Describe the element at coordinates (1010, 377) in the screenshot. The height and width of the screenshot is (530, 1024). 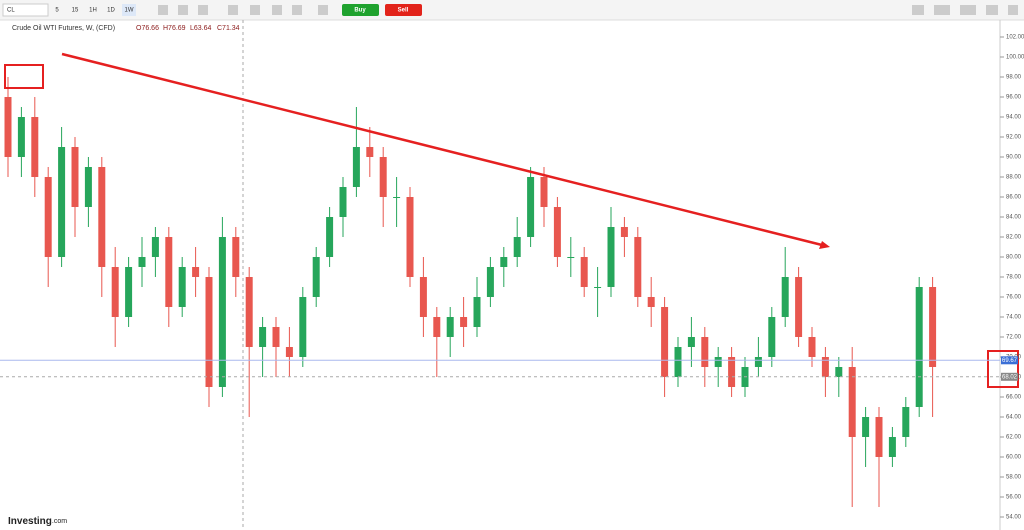
I see `price-label: 68.02` at that location.